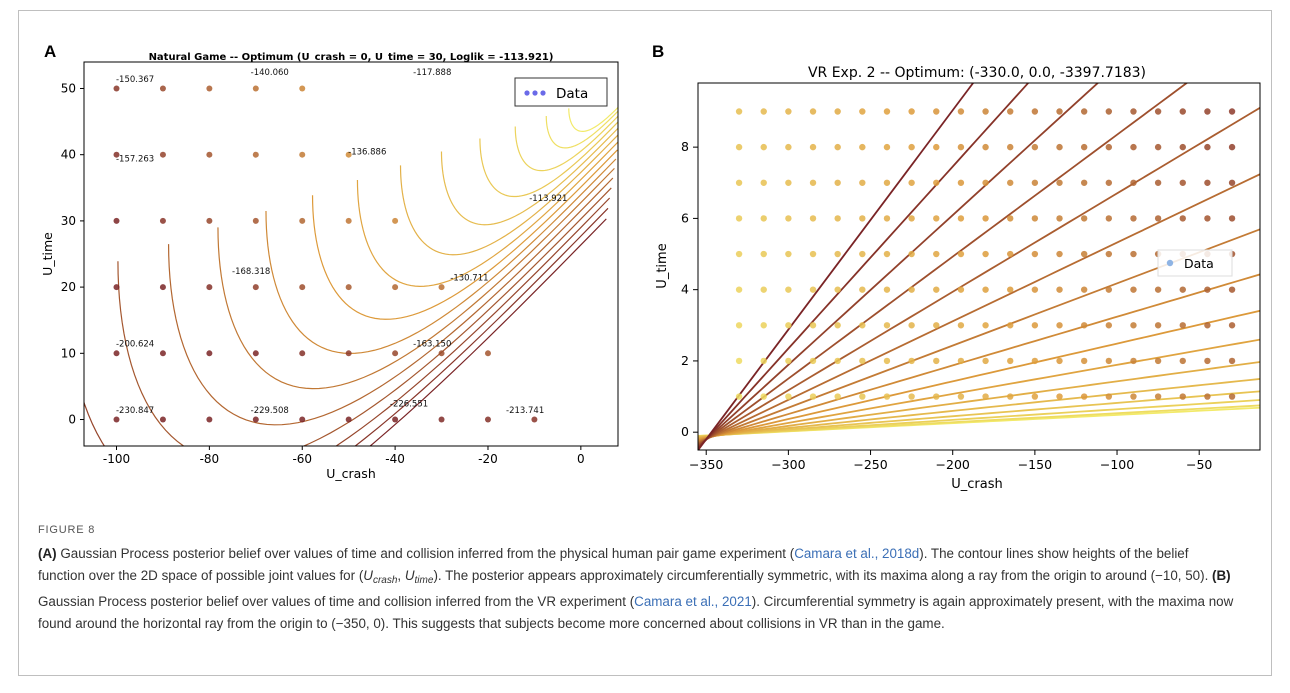 This screenshot has width=1290, height=693. I want to click on u-crash-symbol: U, so click(368, 575).